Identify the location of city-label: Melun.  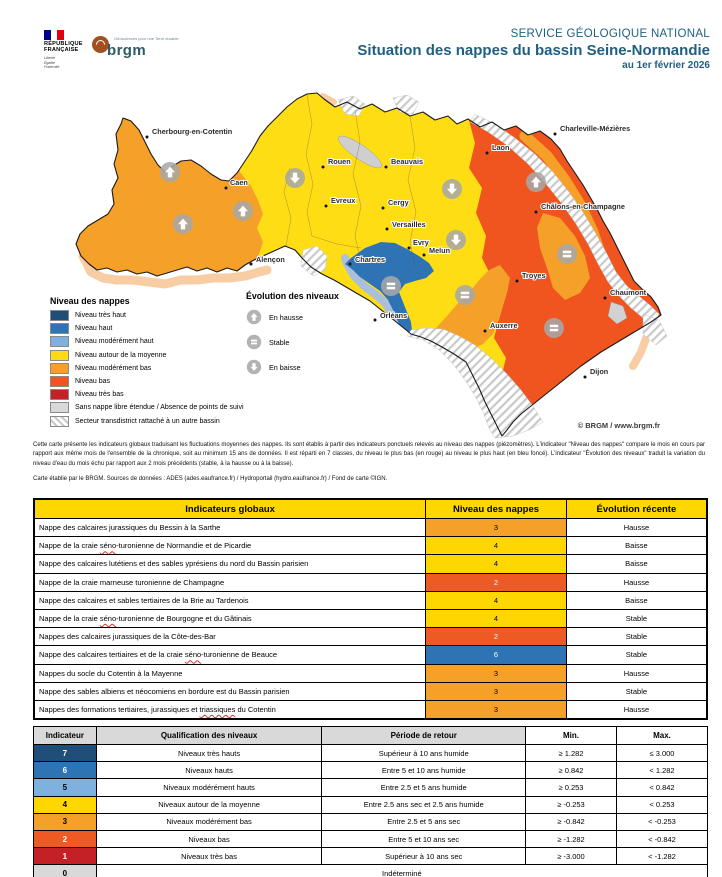
(439, 250).